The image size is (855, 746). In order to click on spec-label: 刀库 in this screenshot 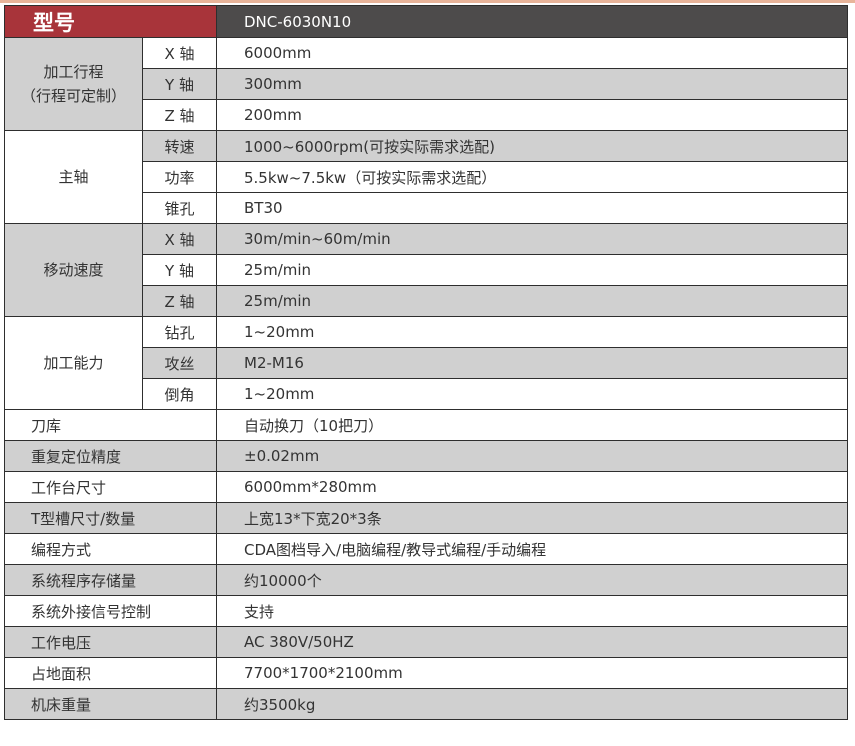, I will do `click(110, 425)`.